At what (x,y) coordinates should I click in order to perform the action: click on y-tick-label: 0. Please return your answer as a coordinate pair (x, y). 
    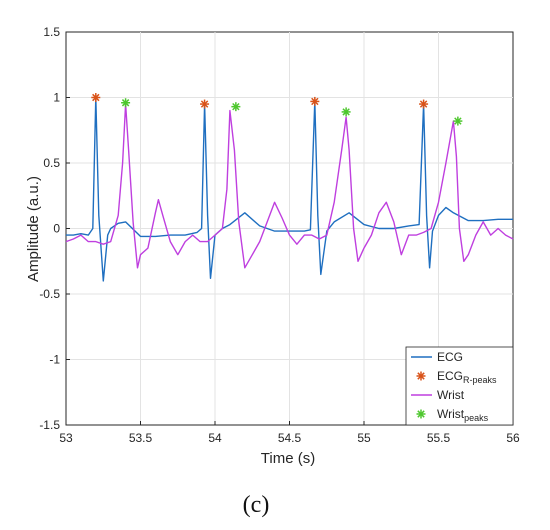
    Looking at the image, I should click on (56, 229).